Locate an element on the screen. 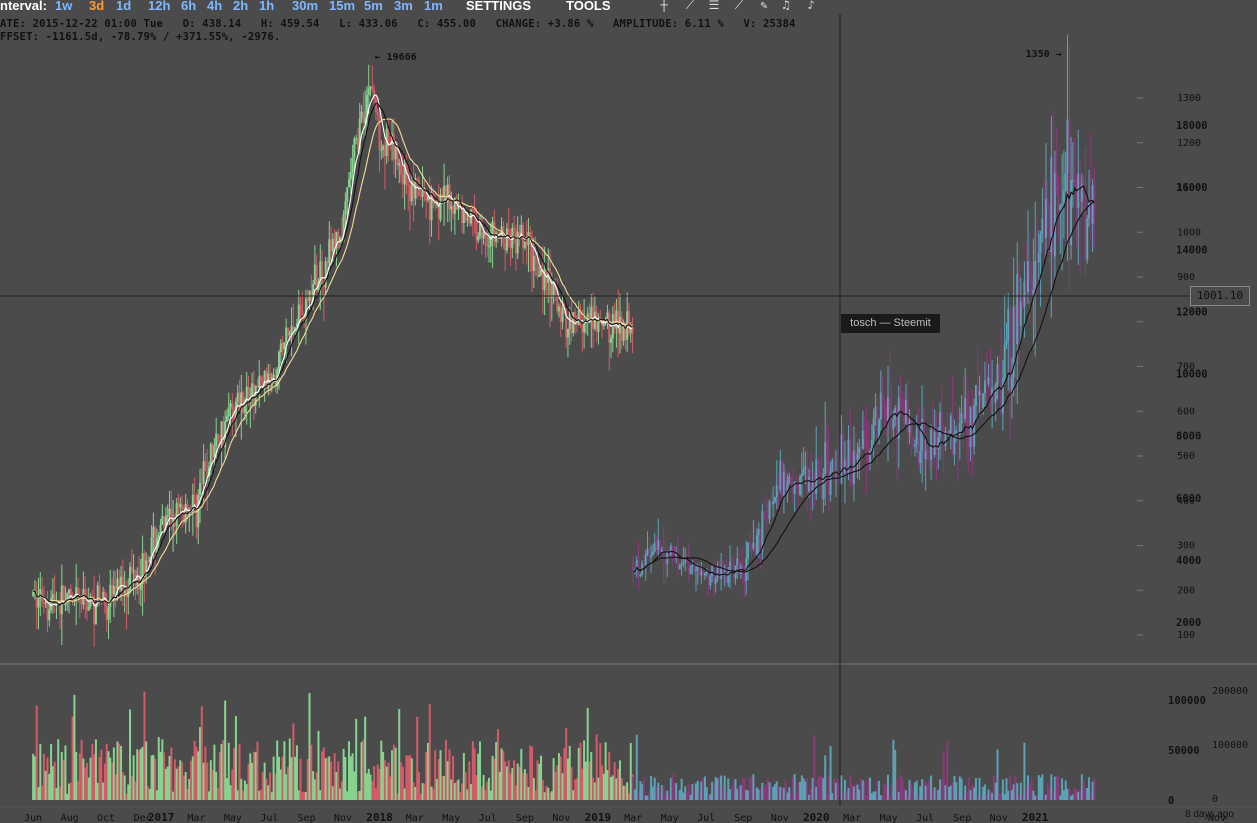 Image resolution: width=1257 pixels, height=823 pixels. fib-tool-icon: ⟋ is located at coordinates (739, 6).